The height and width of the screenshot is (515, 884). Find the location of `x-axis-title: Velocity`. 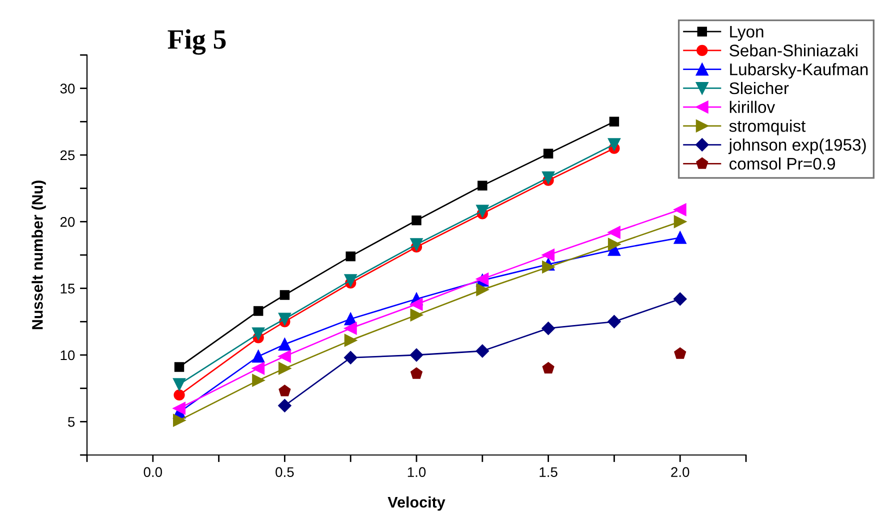

x-axis-title: Velocity is located at coordinates (417, 503).